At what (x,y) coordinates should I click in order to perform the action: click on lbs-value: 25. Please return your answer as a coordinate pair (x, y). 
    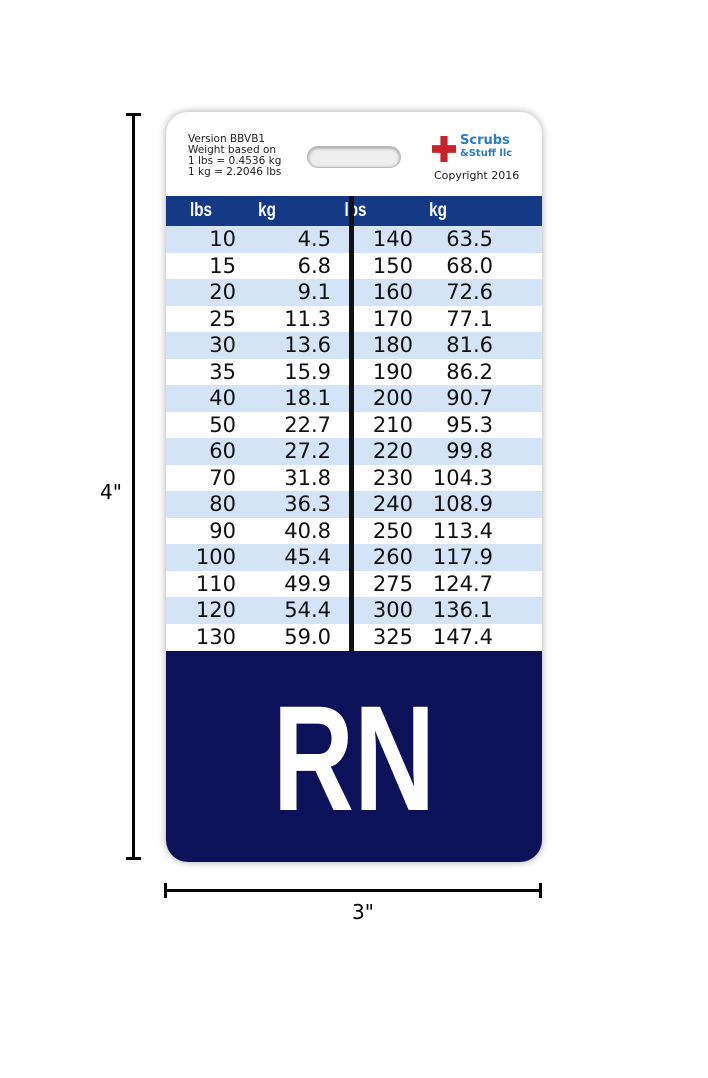
    Looking at the image, I should click on (222, 318).